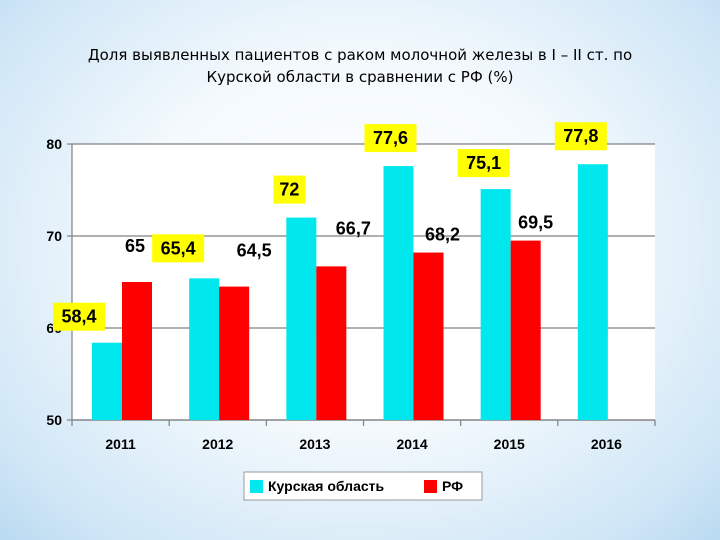  What do you see at coordinates (107, 381) in the screenshot?
I see `bar-kursk-2011` at bounding box center [107, 381].